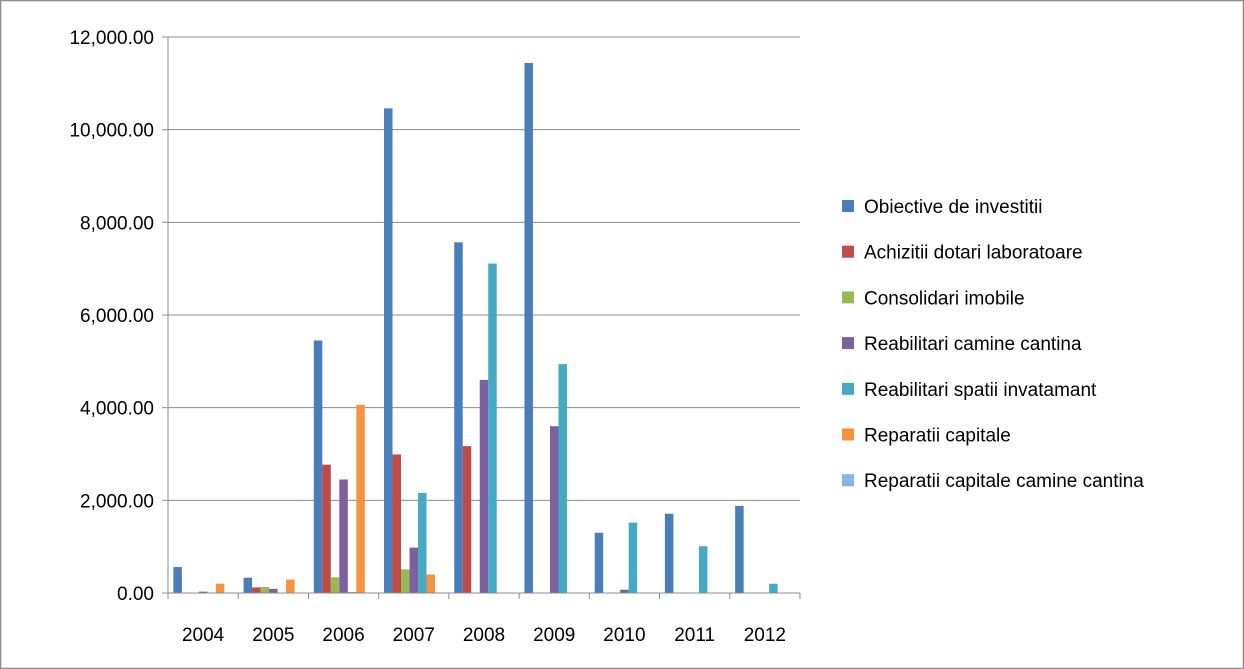 This screenshot has height=669, width=1244. Describe the element at coordinates (554, 635) in the screenshot. I see `x-tick-label: 2009` at that location.